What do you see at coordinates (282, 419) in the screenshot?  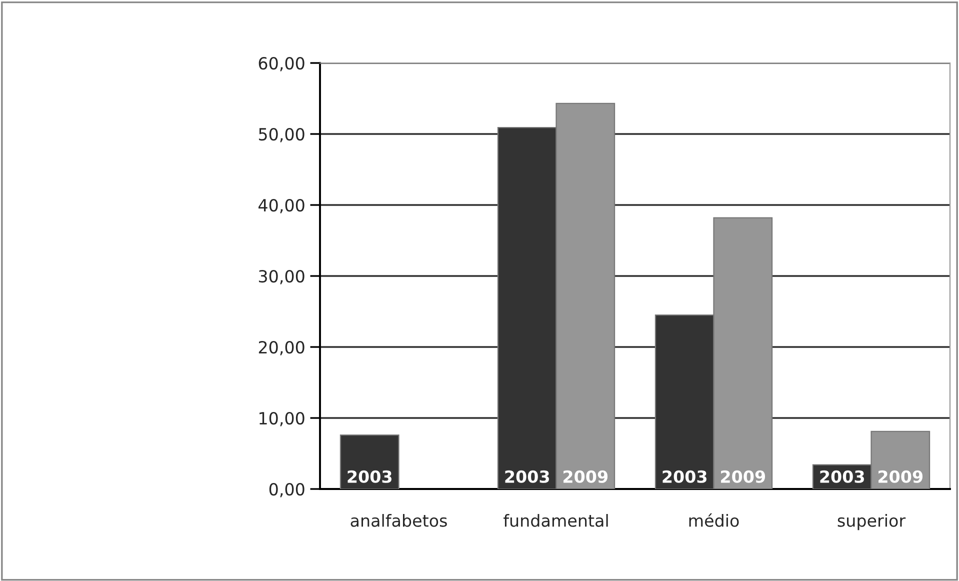 I see `y-tick-label: 10,00` at bounding box center [282, 419].